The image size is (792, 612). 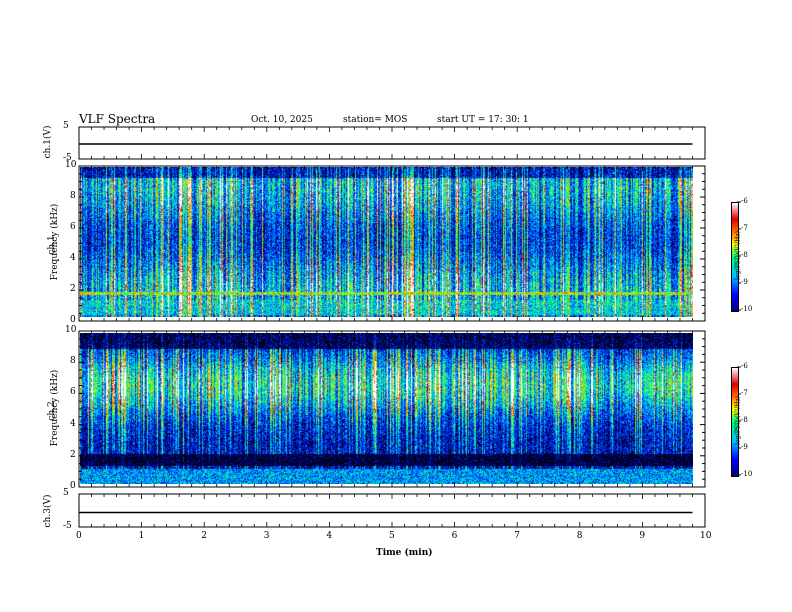 I want to click on ch2-spec-ylabel: Frequency (kHz), so click(x=55, y=408).